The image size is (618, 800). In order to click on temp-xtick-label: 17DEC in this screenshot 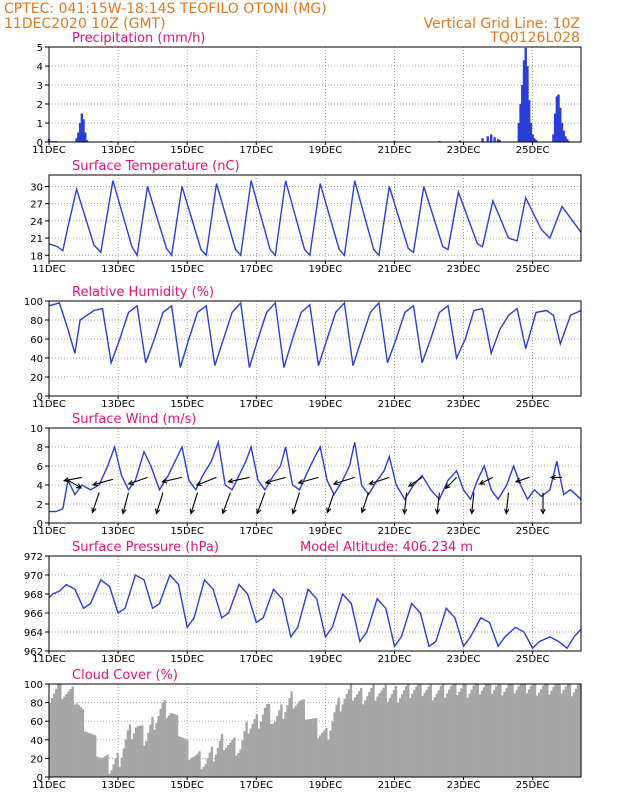, I will do `click(256, 269)`.